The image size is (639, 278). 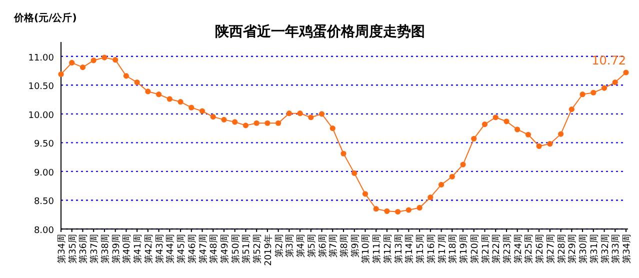 I want to click on x-tick-label: 第46周, so click(x=192, y=249).